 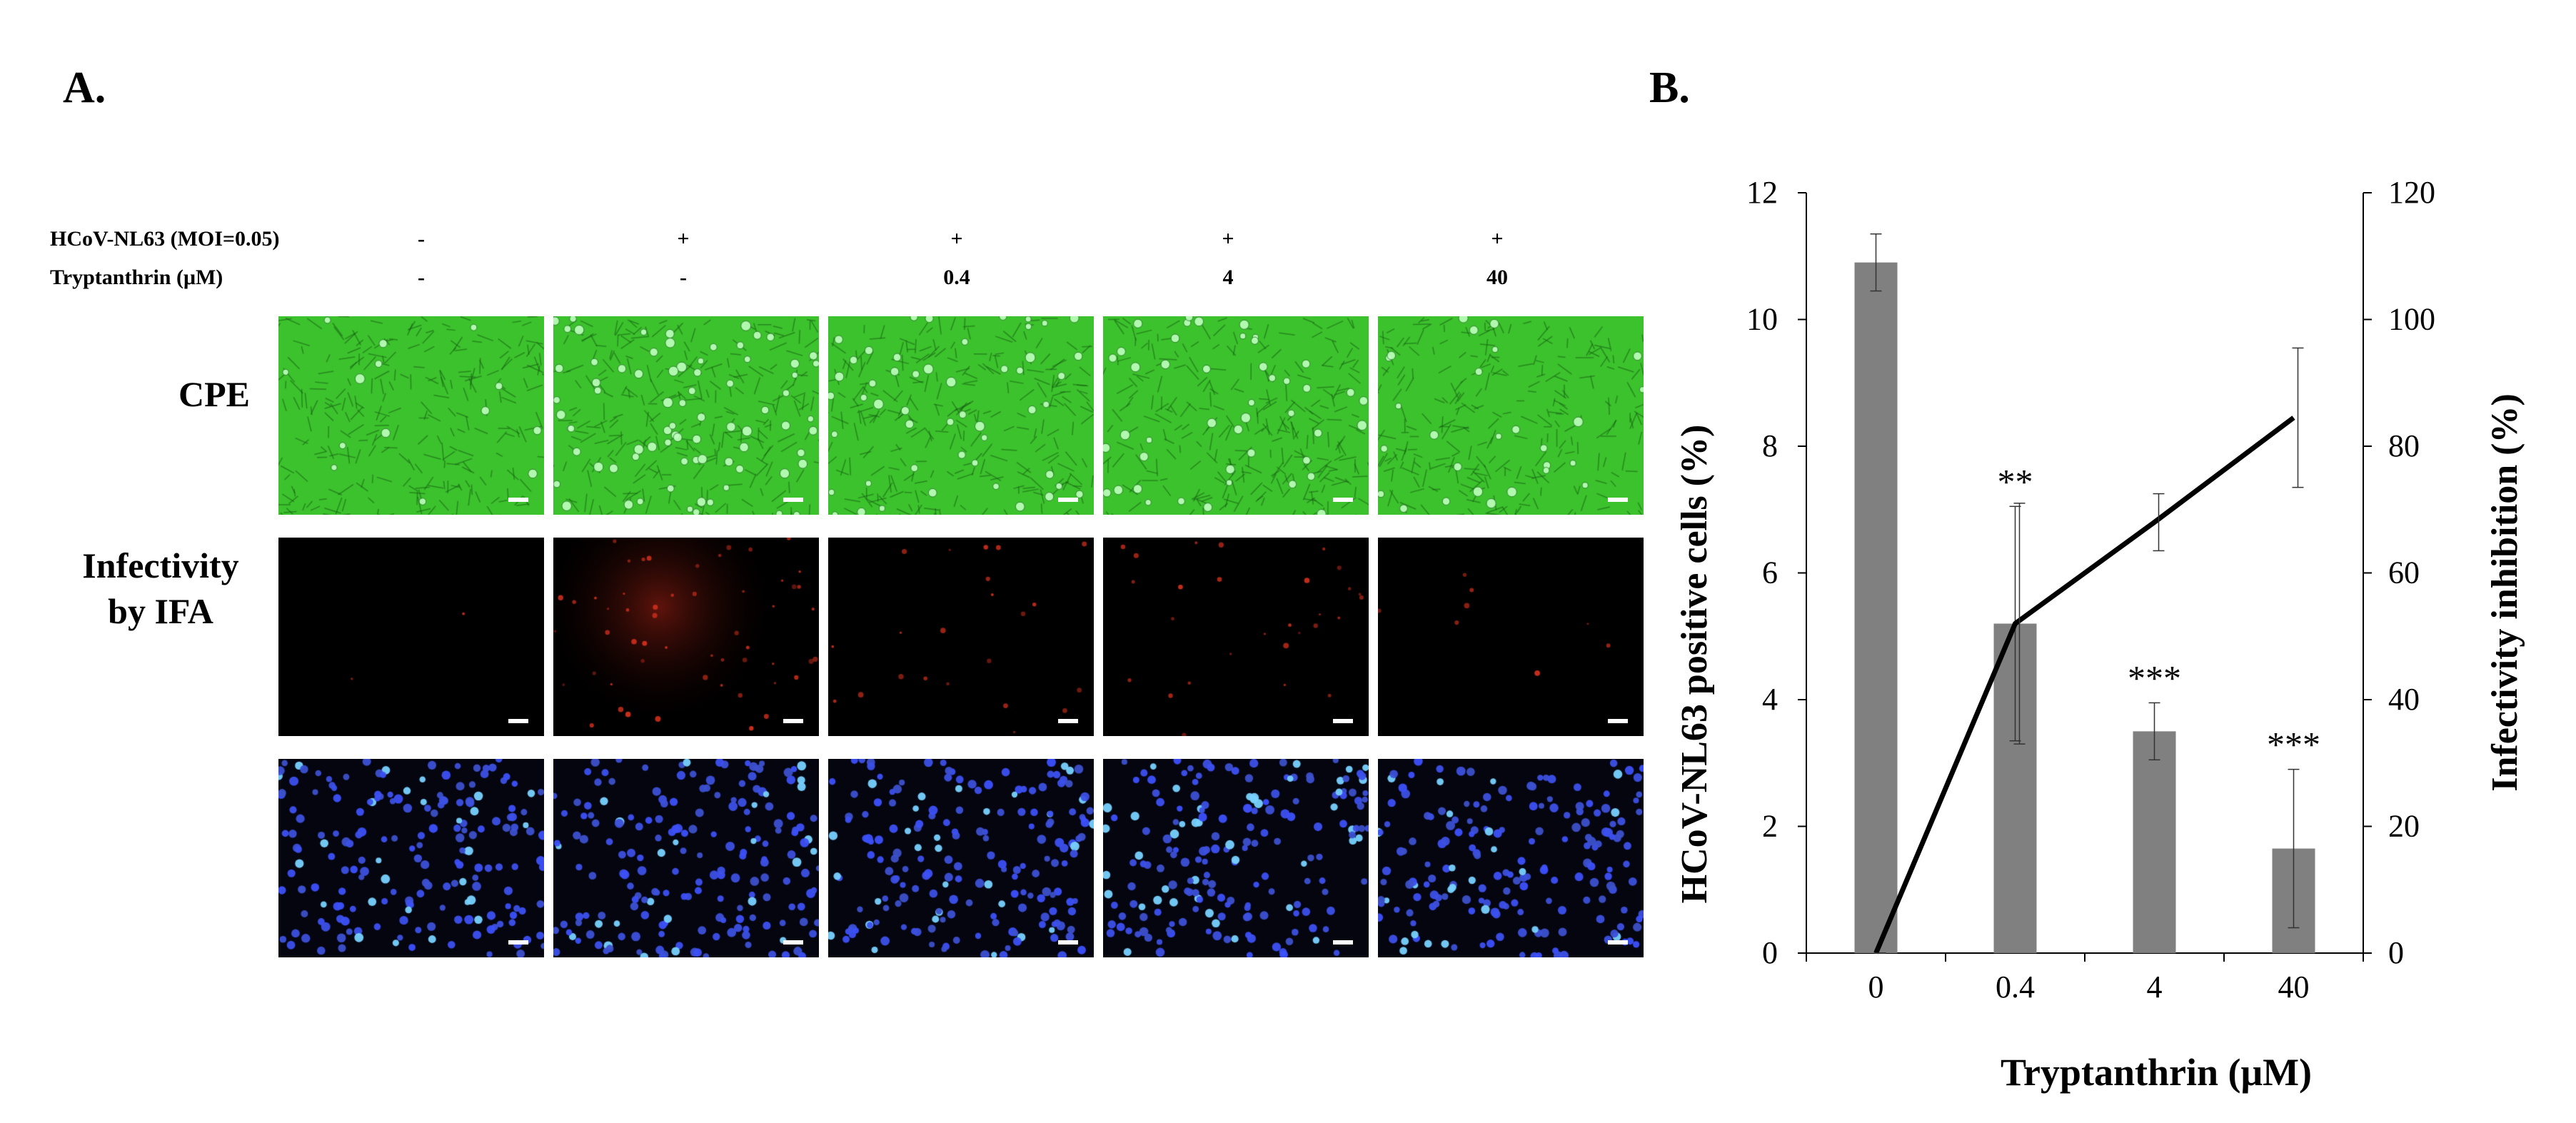 What do you see at coordinates (422, 277) in the screenshot?
I see `drug-cond-1: -` at bounding box center [422, 277].